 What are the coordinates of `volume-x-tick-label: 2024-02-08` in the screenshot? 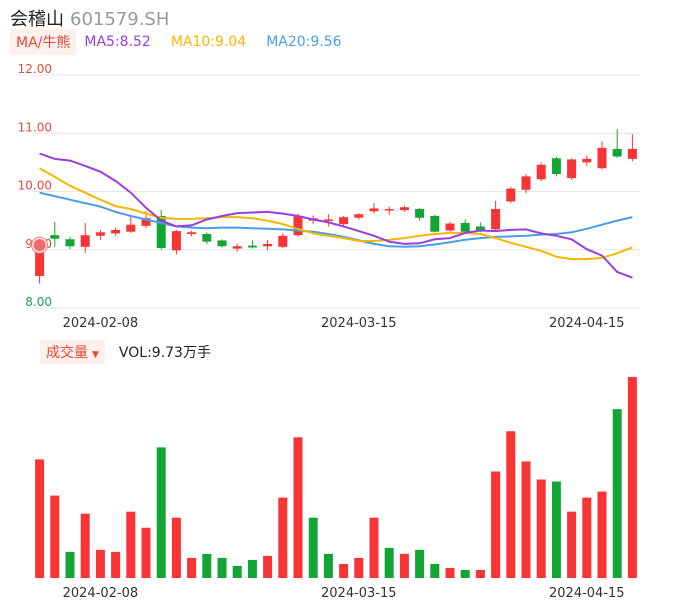 It's located at (101, 593).